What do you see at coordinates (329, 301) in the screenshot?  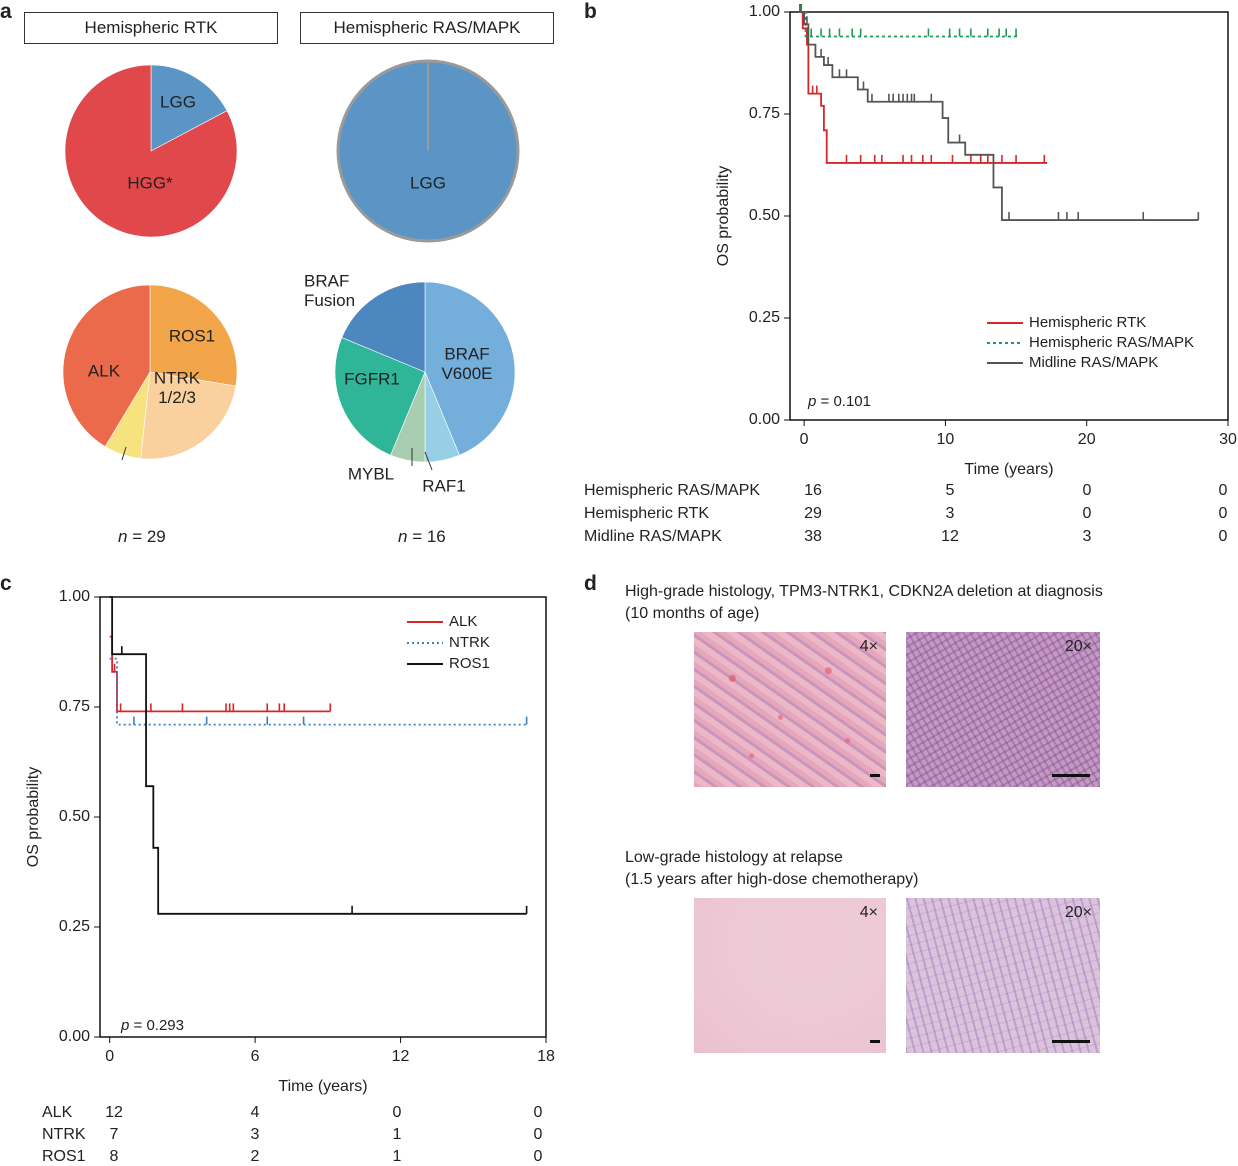 I see `text-line: Fusion` at bounding box center [329, 301].